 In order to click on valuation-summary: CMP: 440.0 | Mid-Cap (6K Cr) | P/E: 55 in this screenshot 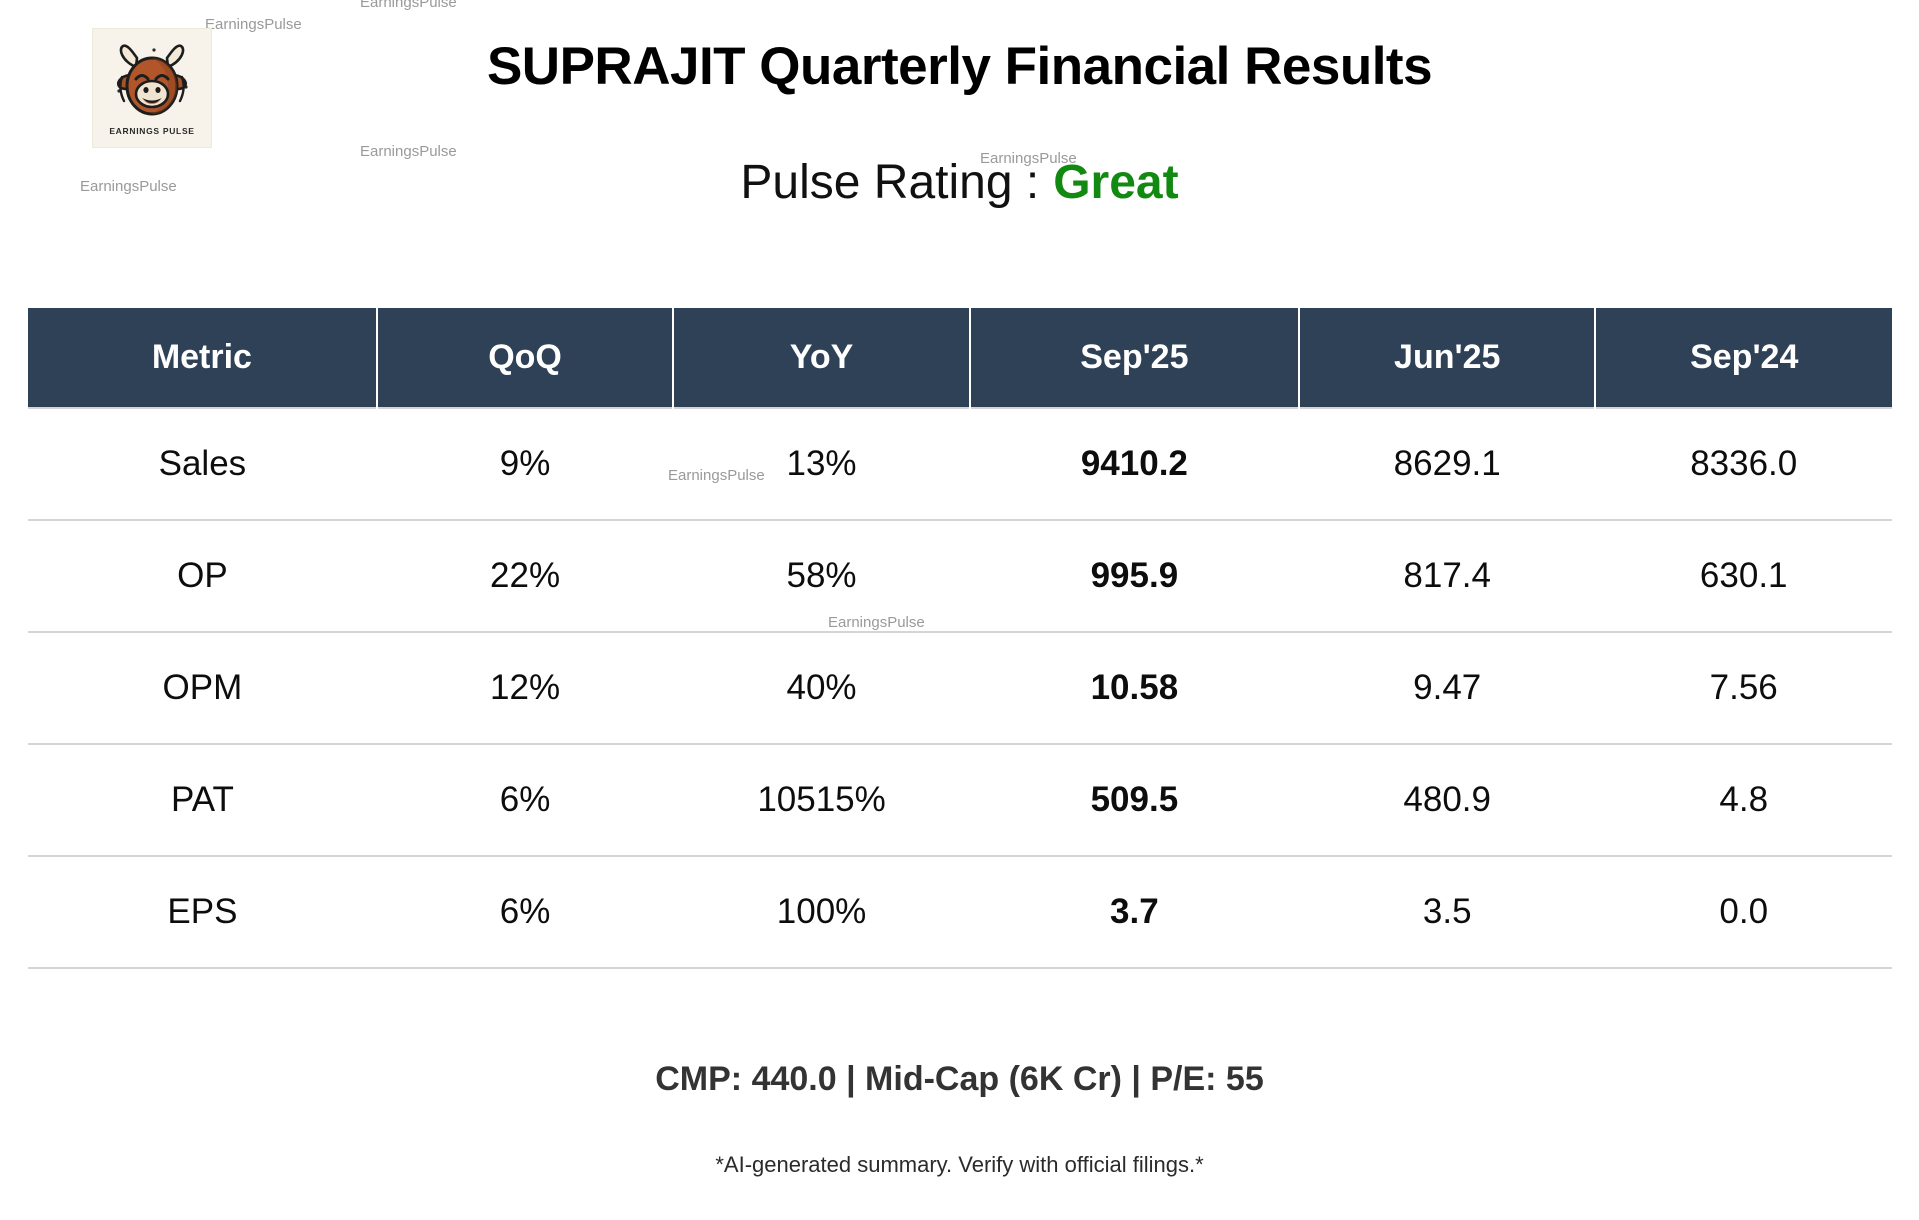, I will do `click(959, 1079)`.